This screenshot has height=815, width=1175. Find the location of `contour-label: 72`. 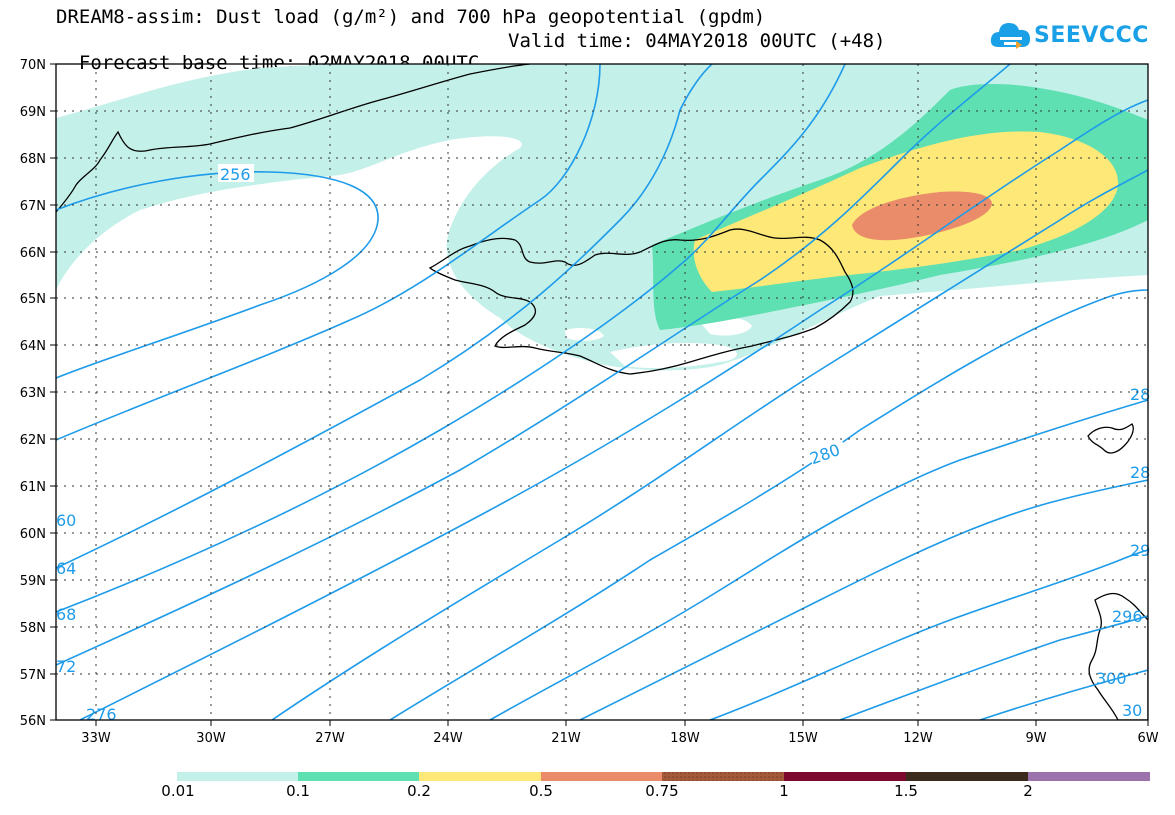

contour-label: 72 is located at coordinates (66, 666).